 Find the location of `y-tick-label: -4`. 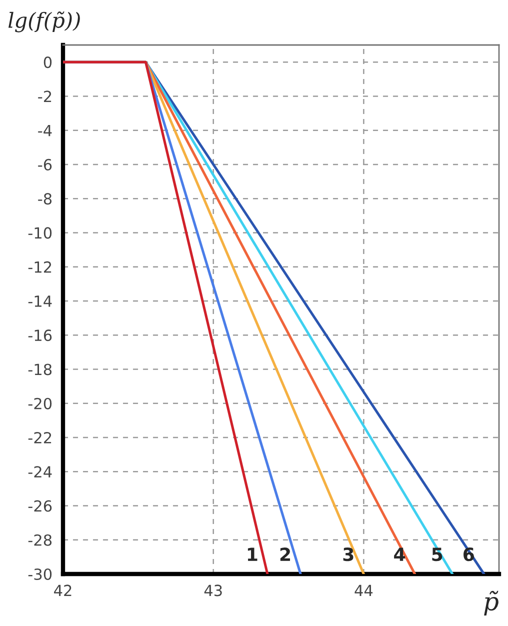

y-tick-label: -4 is located at coordinates (45, 130).